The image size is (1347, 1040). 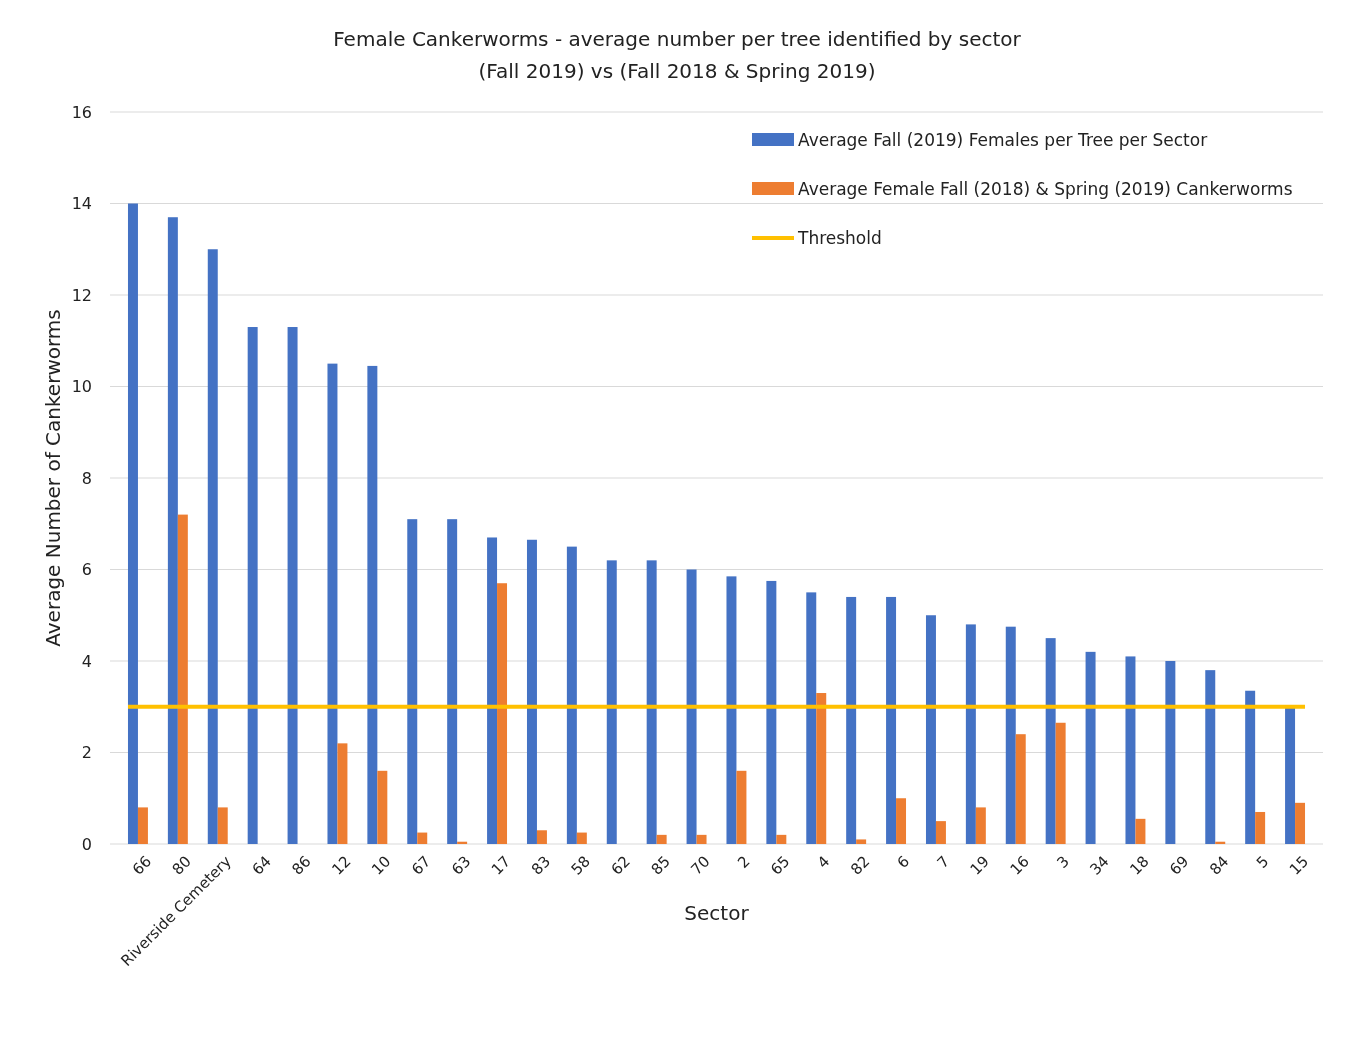 What do you see at coordinates (501, 865) in the screenshot?
I see `x-tick-label: 17` at bounding box center [501, 865].